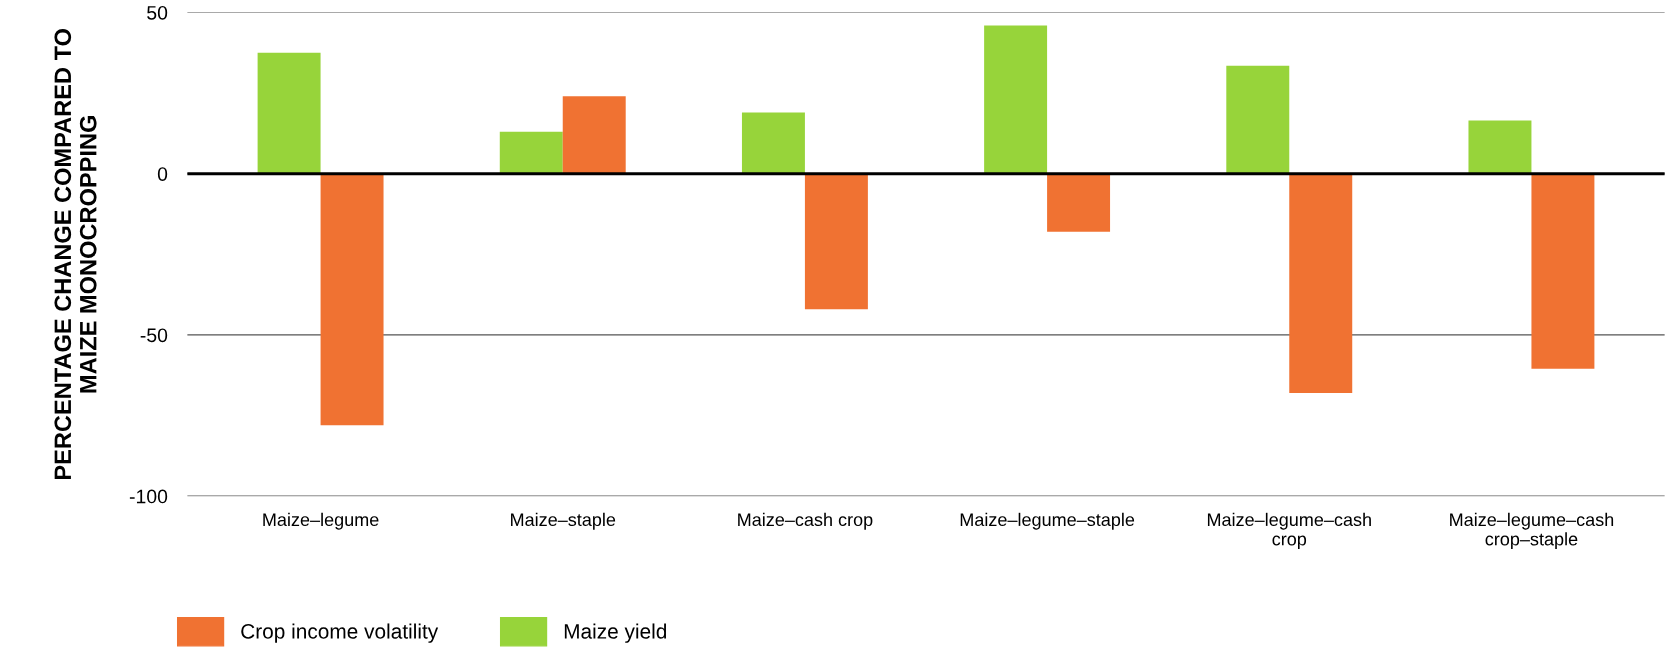 This screenshot has width=1673, height=658. What do you see at coordinates (615, 633) in the screenshot?
I see `legend-label: Maize yield` at bounding box center [615, 633].